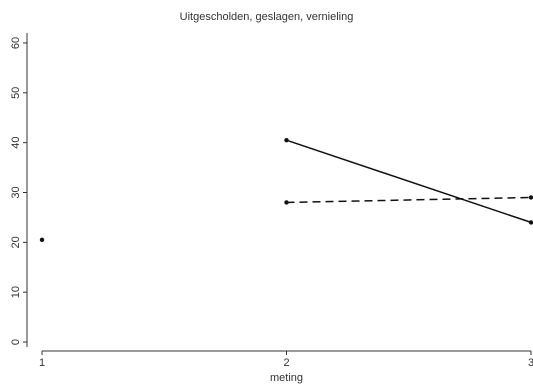  I want to click on x-tick-label: 3, so click(530, 363).